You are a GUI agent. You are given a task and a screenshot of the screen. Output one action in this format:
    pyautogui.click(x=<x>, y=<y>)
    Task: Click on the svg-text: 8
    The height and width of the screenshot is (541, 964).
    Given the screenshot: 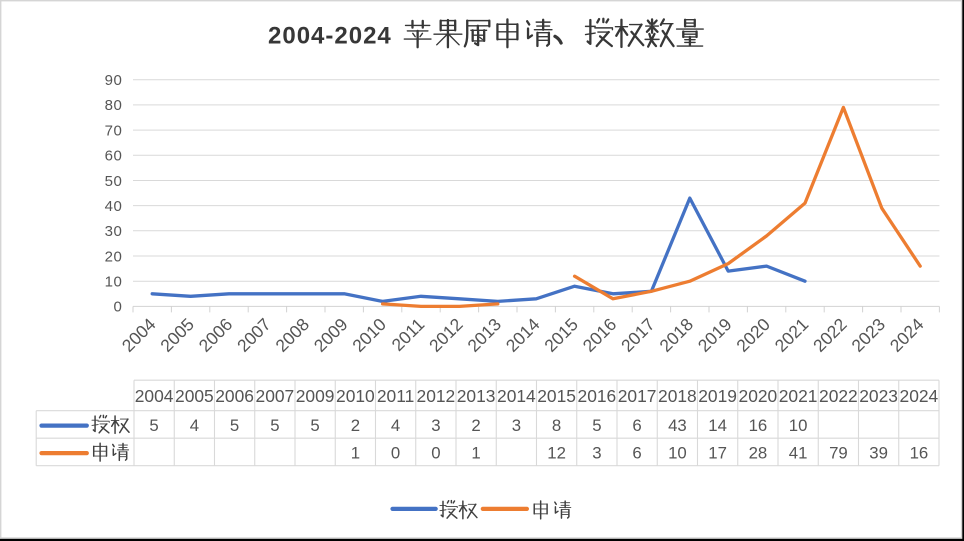 What is the action you would take?
    pyautogui.click(x=556, y=425)
    